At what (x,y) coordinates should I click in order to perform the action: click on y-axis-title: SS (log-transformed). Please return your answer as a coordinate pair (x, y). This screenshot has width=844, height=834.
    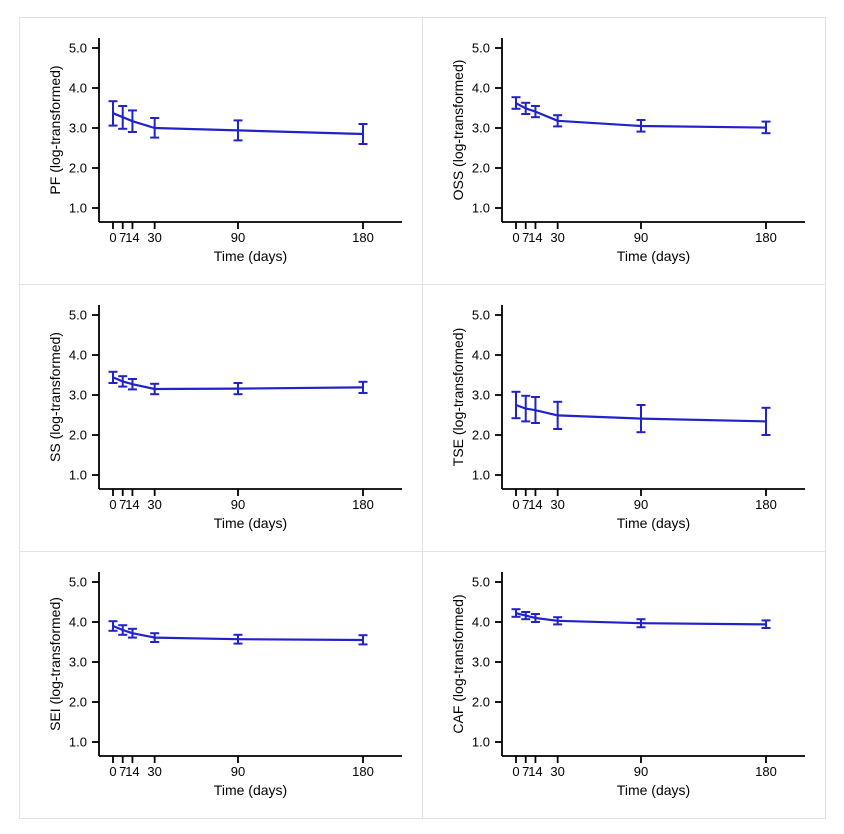
    Looking at the image, I should click on (55, 397).